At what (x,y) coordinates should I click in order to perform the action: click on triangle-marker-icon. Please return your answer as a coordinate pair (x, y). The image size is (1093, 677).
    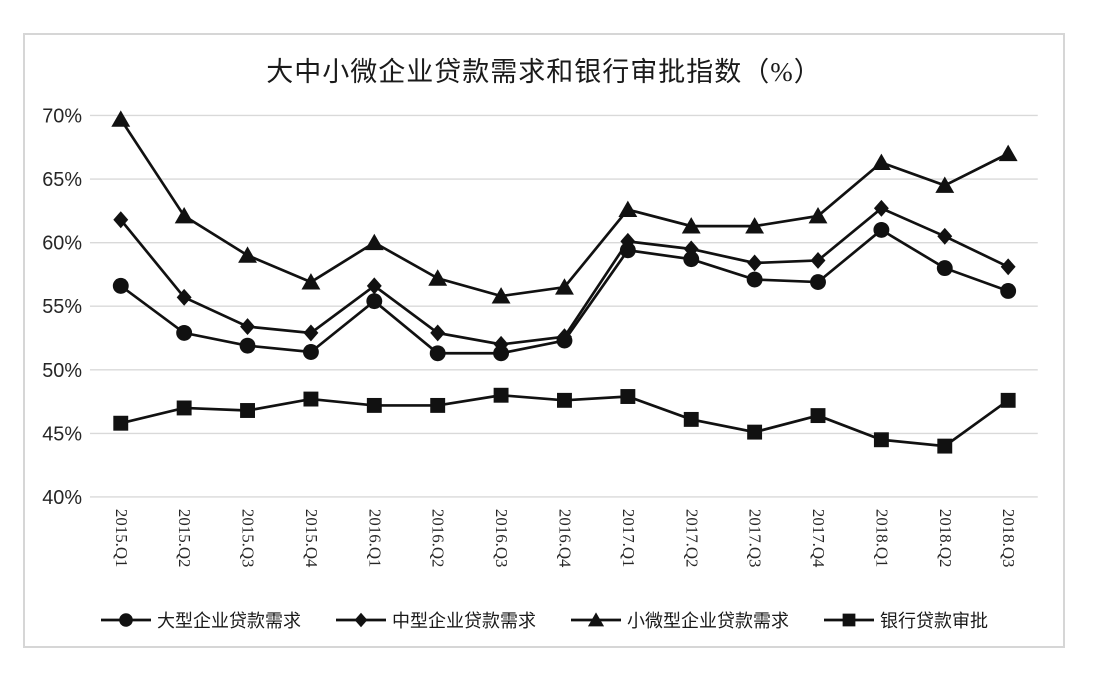
    Looking at the image, I should click on (596, 619).